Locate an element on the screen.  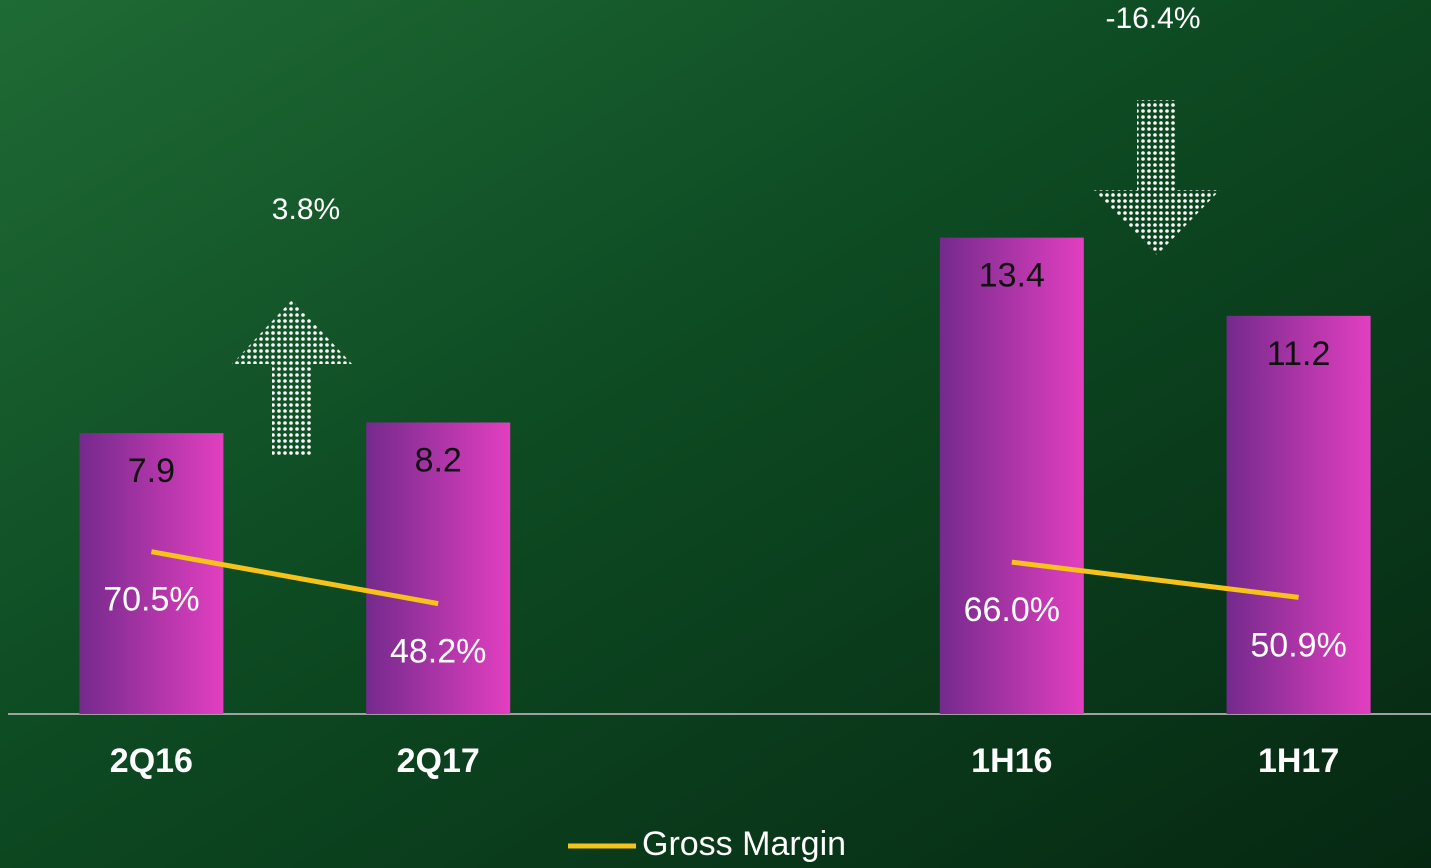
x-tick-label: 1H17 is located at coordinates (1298, 761).